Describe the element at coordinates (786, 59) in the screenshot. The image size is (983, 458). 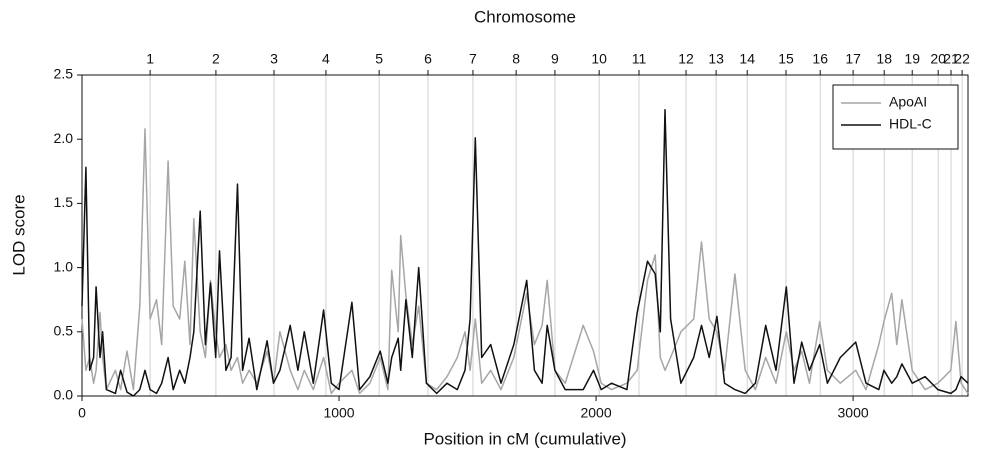
I see `top-tick-label: 15` at that location.